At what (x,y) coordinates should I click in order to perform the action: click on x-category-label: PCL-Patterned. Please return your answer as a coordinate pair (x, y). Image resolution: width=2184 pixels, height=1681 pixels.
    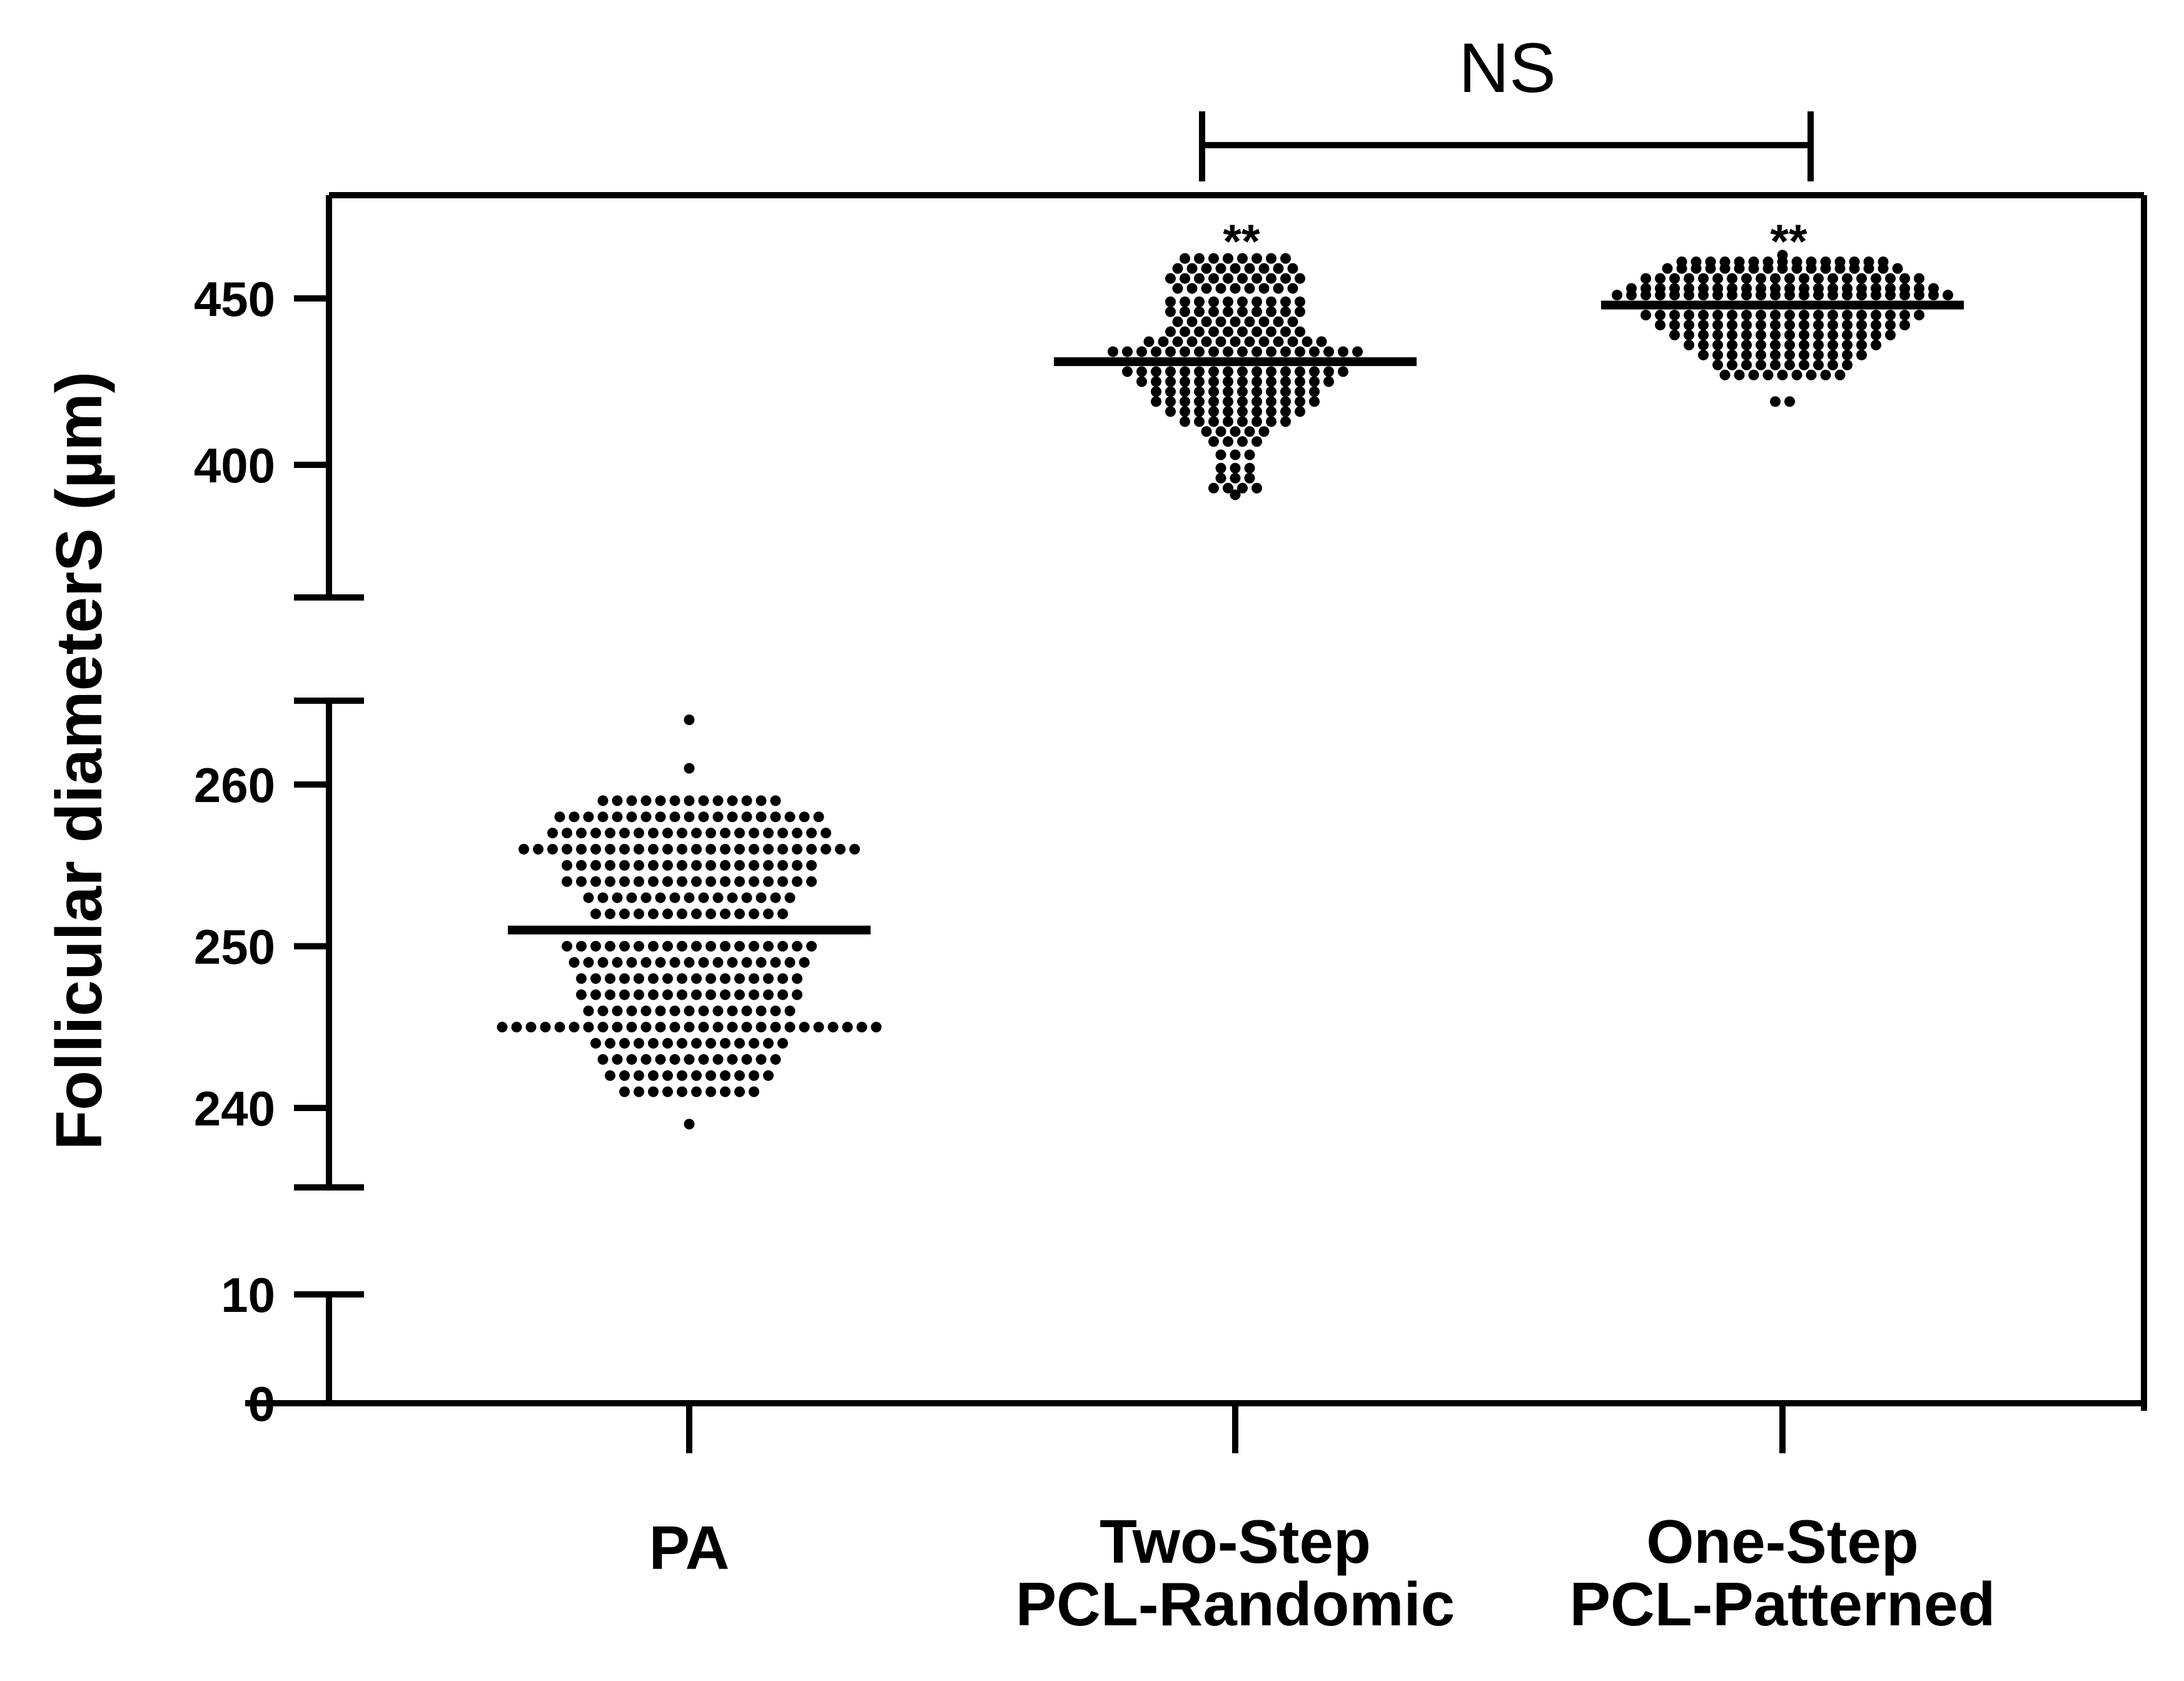
    Looking at the image, I should click on (1783, 1604).